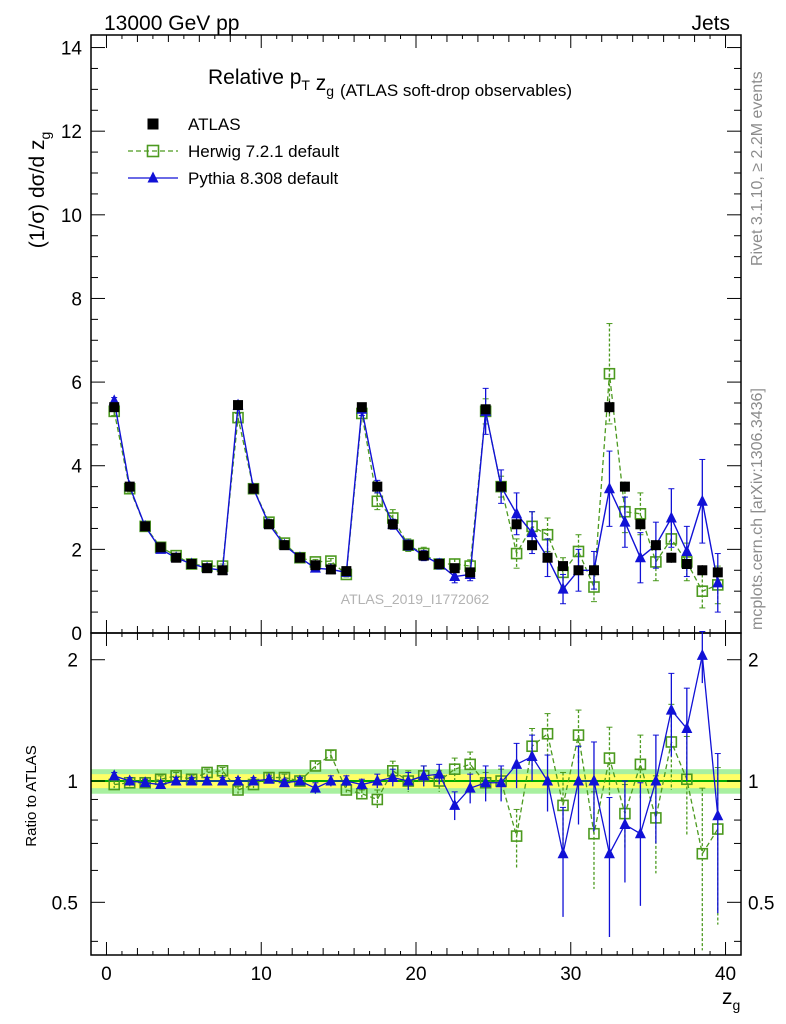  I want to click on header-left: 13000 GeV pp, so click(171, 23).